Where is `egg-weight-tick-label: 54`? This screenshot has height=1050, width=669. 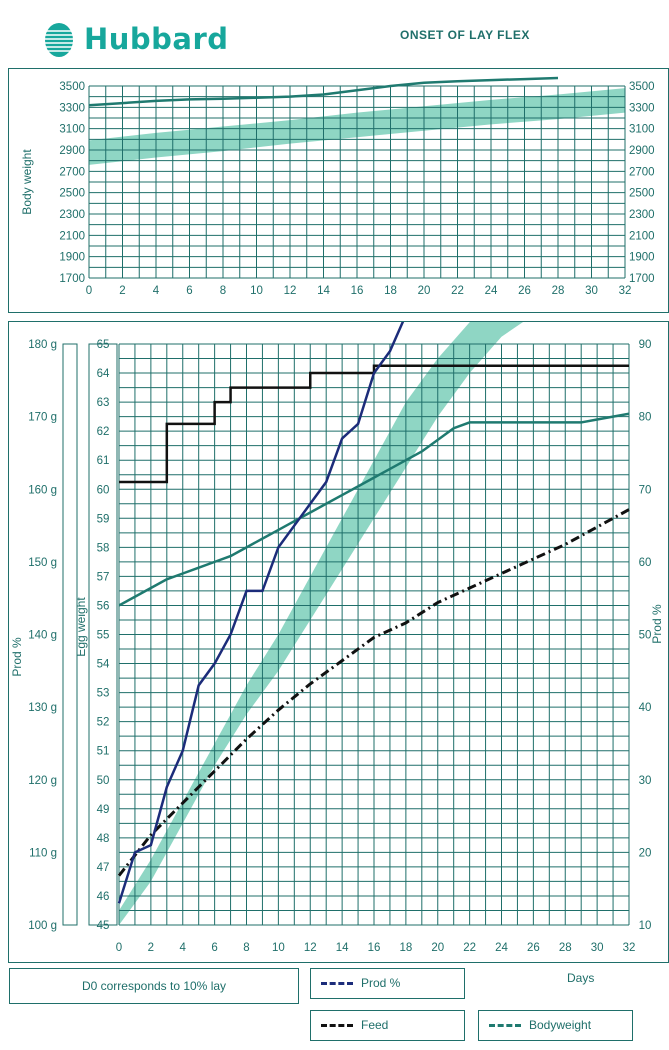 egg-weight-tick-label: 54 is located at coordinates (103, 665).